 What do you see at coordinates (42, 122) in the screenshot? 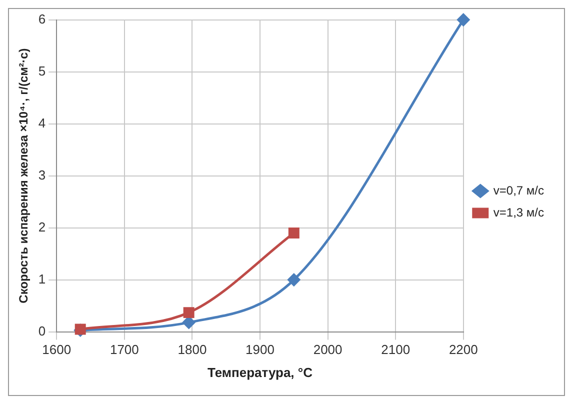
I see `y-tick-label: 4` at bounding box center [42, 122].